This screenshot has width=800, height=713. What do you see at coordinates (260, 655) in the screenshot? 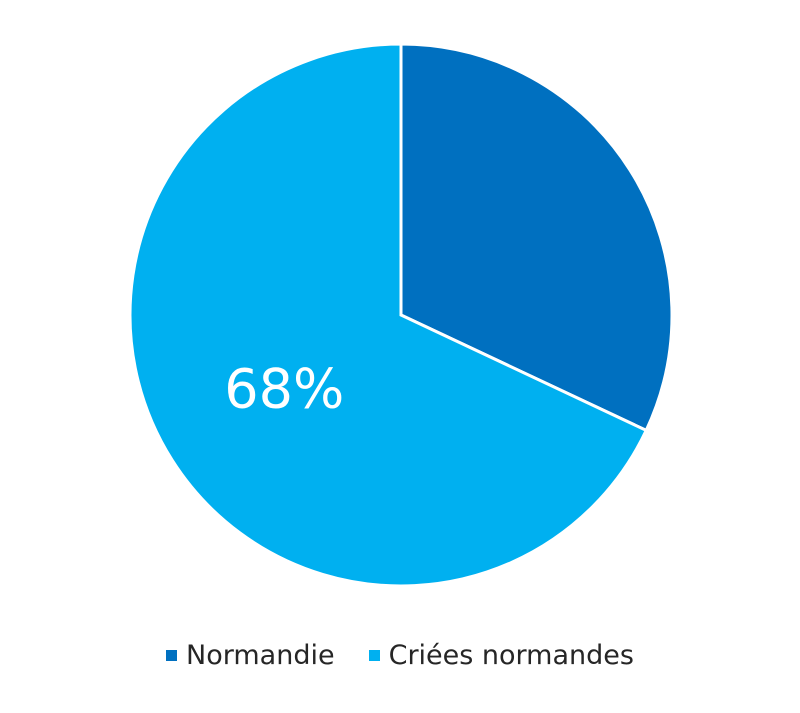
I see `legend-label-normandie: Normandie` at bounding box center [260, 655].